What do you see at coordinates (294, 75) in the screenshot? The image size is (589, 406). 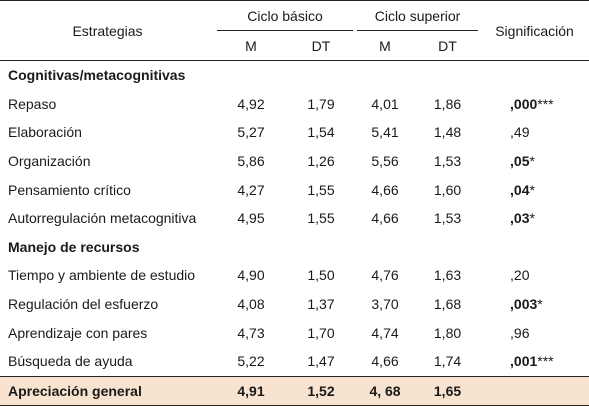 I see `section-header-row: Cognitivas/metacognitivas` at bounding box center [294, 75].